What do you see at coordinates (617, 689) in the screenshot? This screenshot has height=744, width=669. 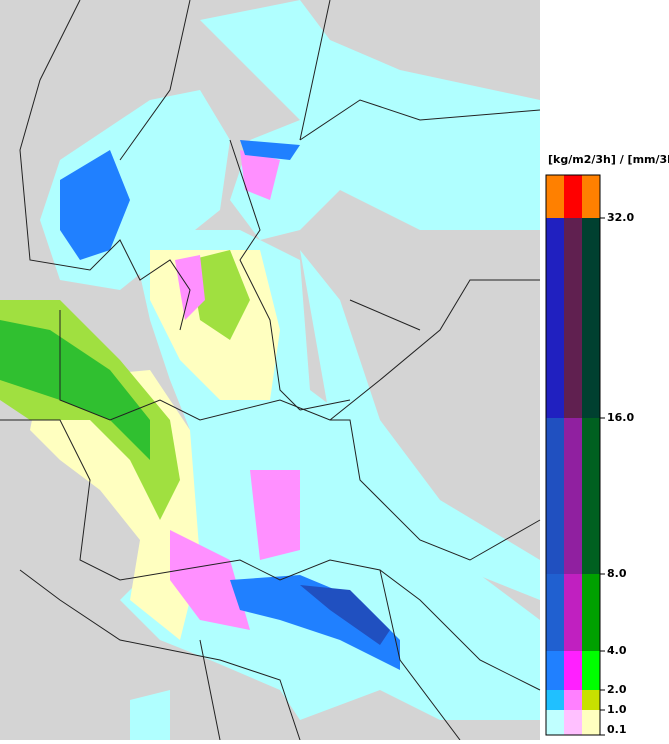 I see `legend-tick-label: 2.0` at bounding box center [617, 689].